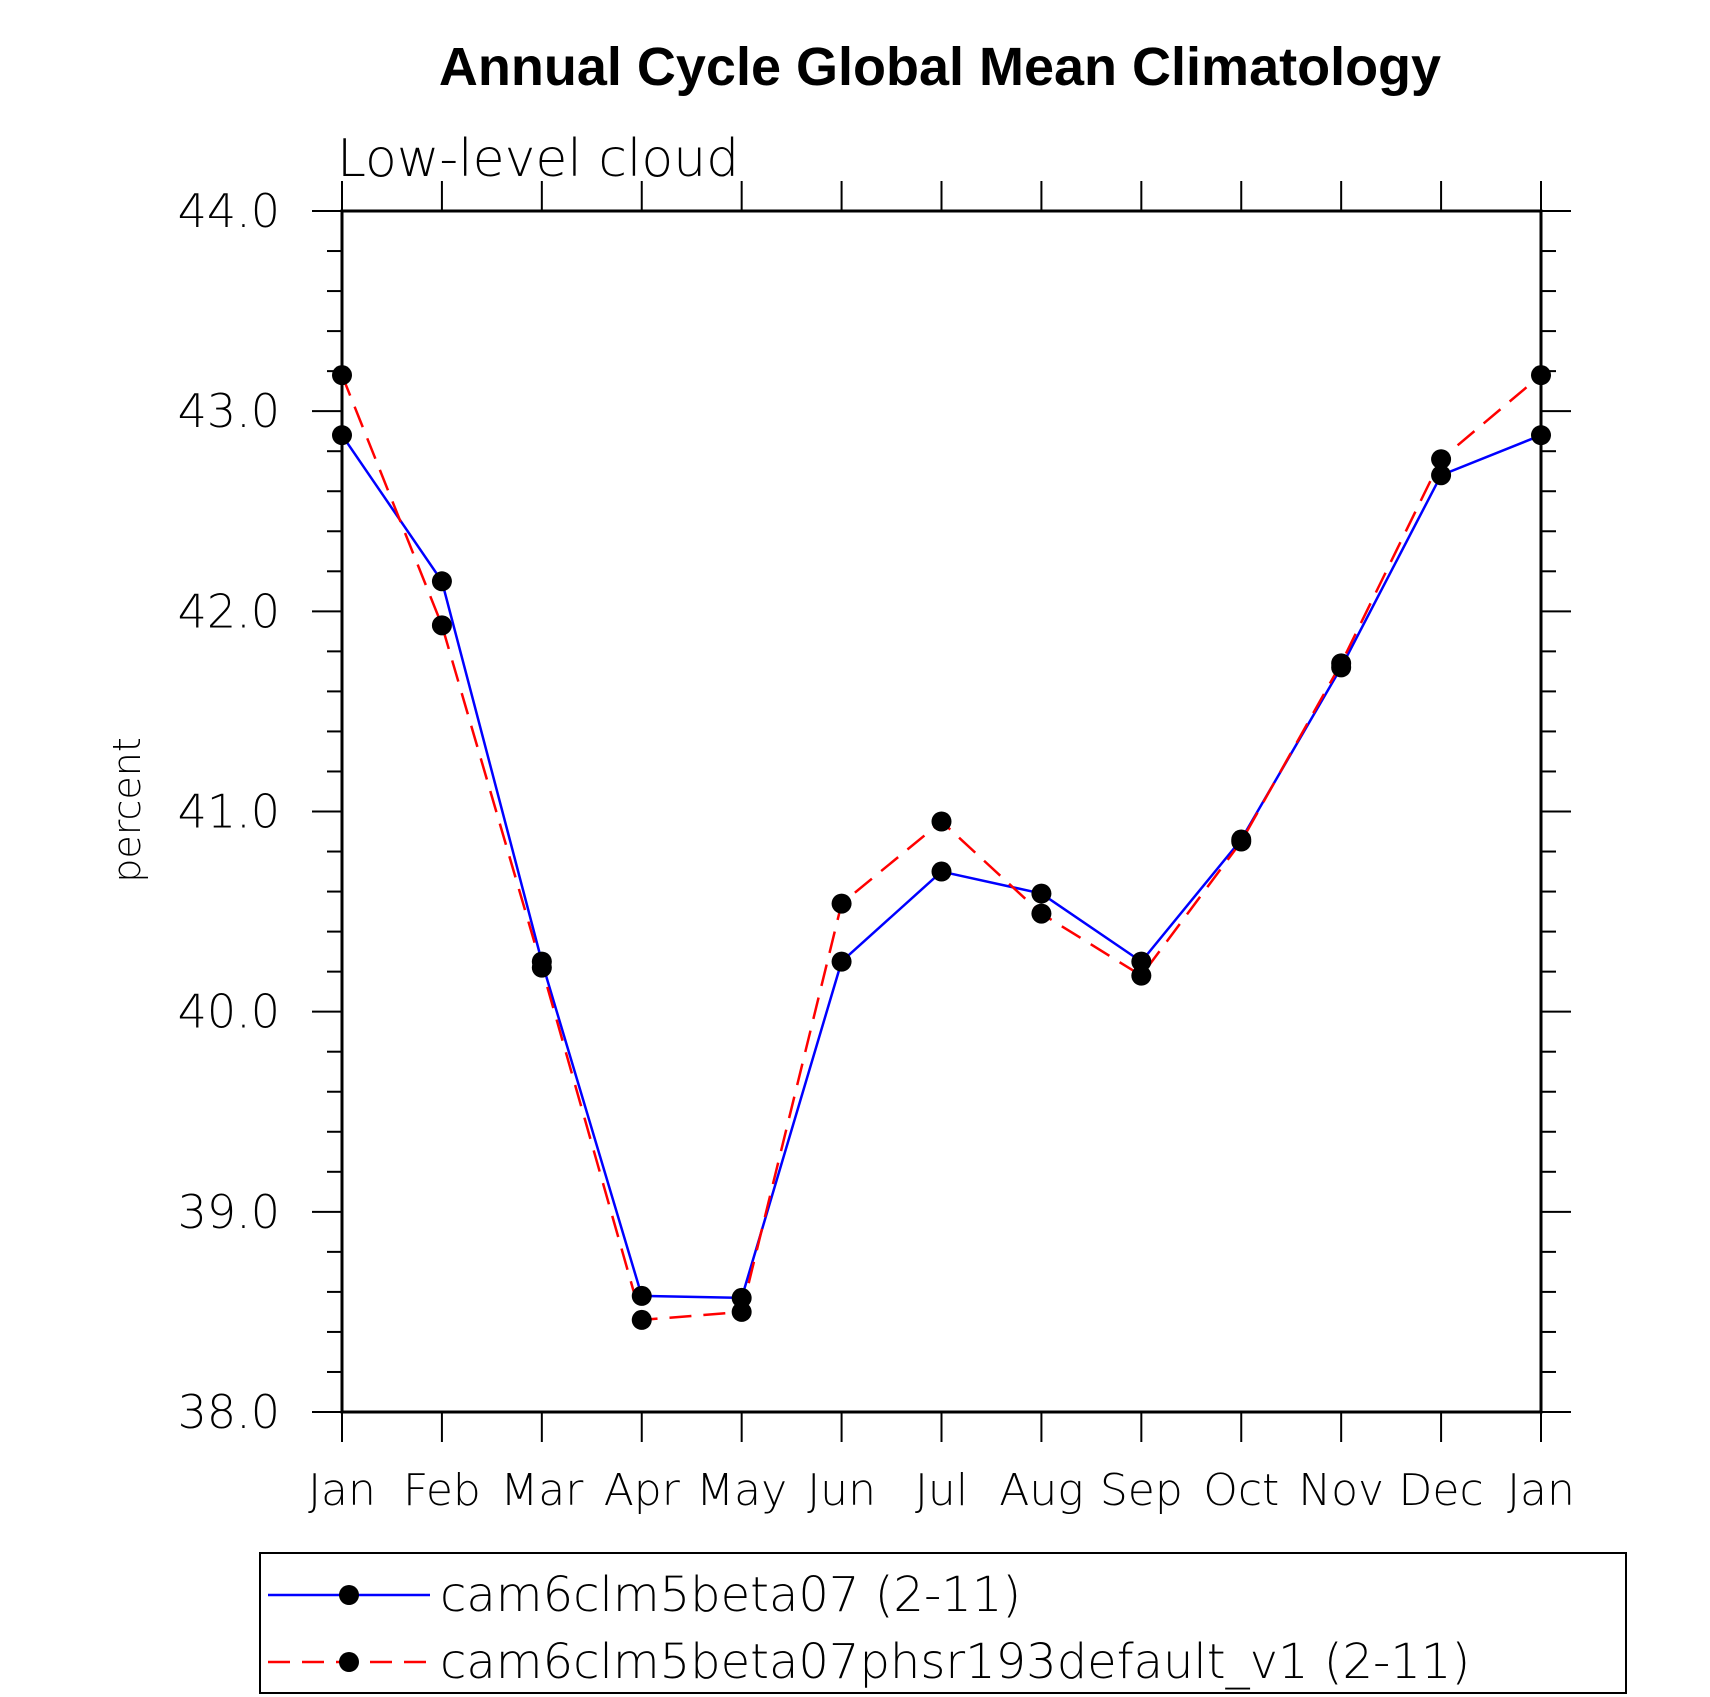 Image resolution: width=1710 pixels, height=1697 pixels. What do you see at coordinates (1341, 1490) in the screenshot?
I see `x-tick-label: Nov` at bounding box center [1341, 1490].